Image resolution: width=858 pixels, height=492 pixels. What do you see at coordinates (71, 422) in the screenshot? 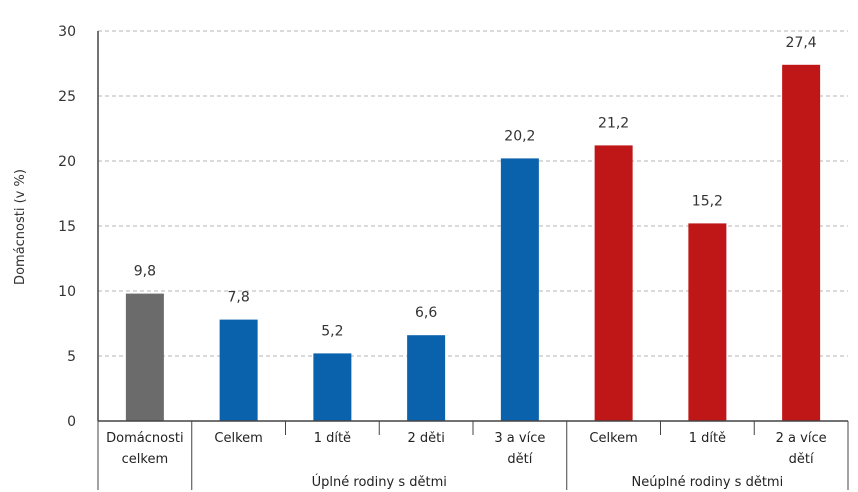
I see `y-tick-label: 0` at bounding box center [71, 422].